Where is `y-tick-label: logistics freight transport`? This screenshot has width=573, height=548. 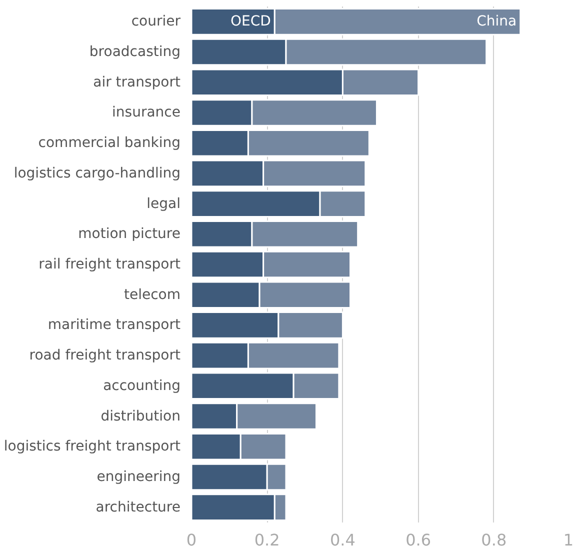 y-tick-label: logistics freight transport is located at coordinates (93, 446).